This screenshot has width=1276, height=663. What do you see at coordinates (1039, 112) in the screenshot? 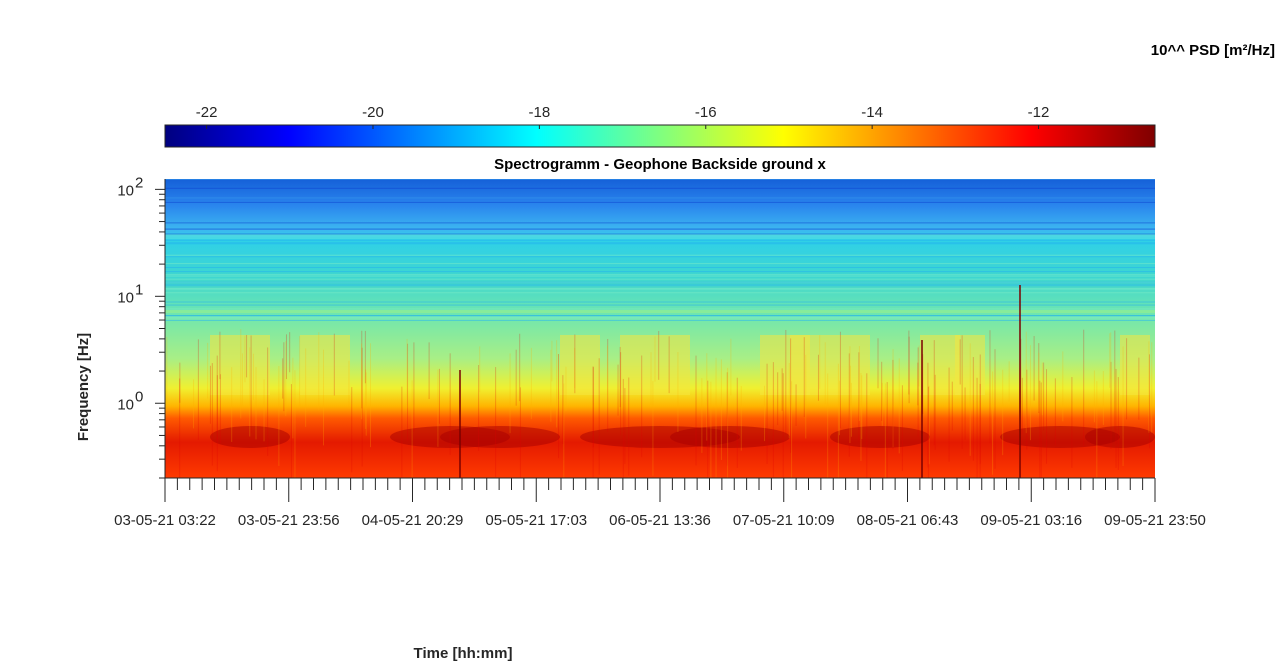
I see `colorbar-tick-label: -12` at bounding box center [1039, 112].